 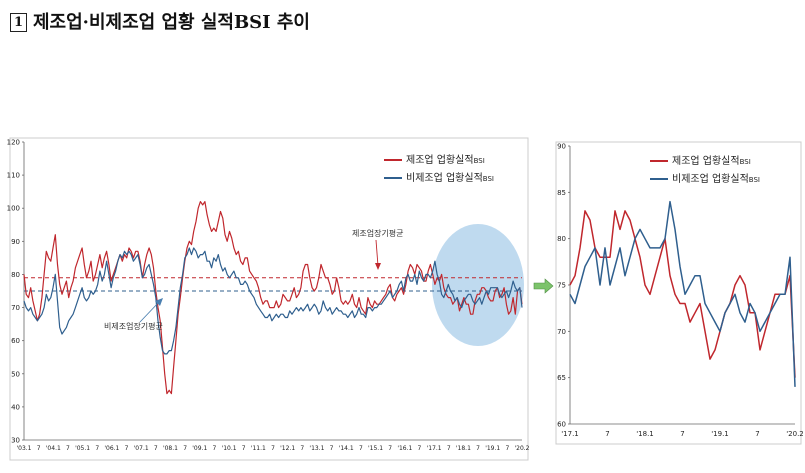 What do you see at coordinates (543, 286) in the screenshot?
I see `zoom-arrow-icon` at bounding box center [543, 286].